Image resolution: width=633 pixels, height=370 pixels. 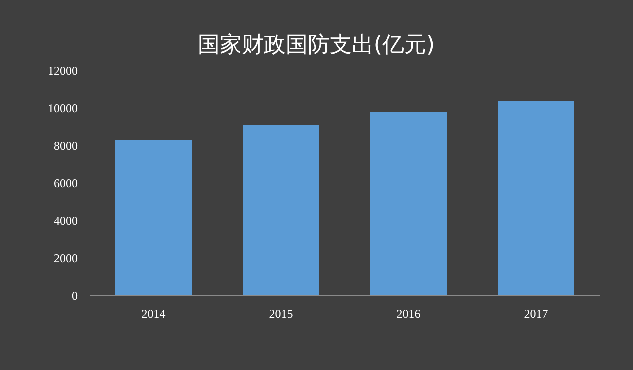 What do you see at coordinates (66, 259) in the screenshot?
I see `y-tick-label: 2000` at bounding box center [66, 259].